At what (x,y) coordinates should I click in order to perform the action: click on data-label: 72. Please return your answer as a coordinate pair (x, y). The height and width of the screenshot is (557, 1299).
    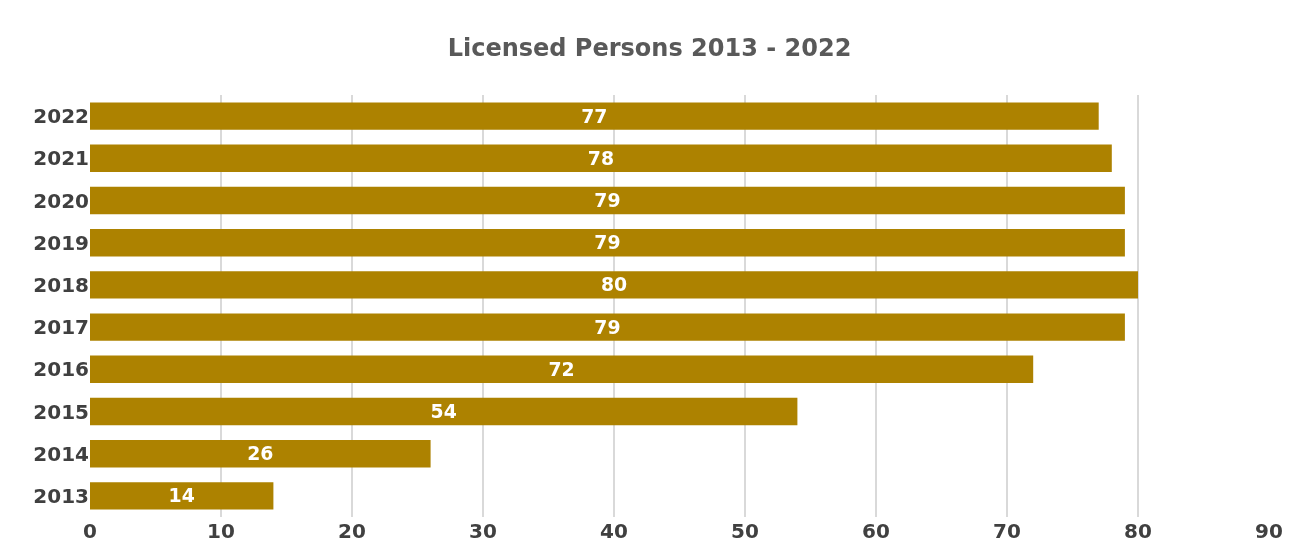
    Looking at the image, I should click on (561, 369).